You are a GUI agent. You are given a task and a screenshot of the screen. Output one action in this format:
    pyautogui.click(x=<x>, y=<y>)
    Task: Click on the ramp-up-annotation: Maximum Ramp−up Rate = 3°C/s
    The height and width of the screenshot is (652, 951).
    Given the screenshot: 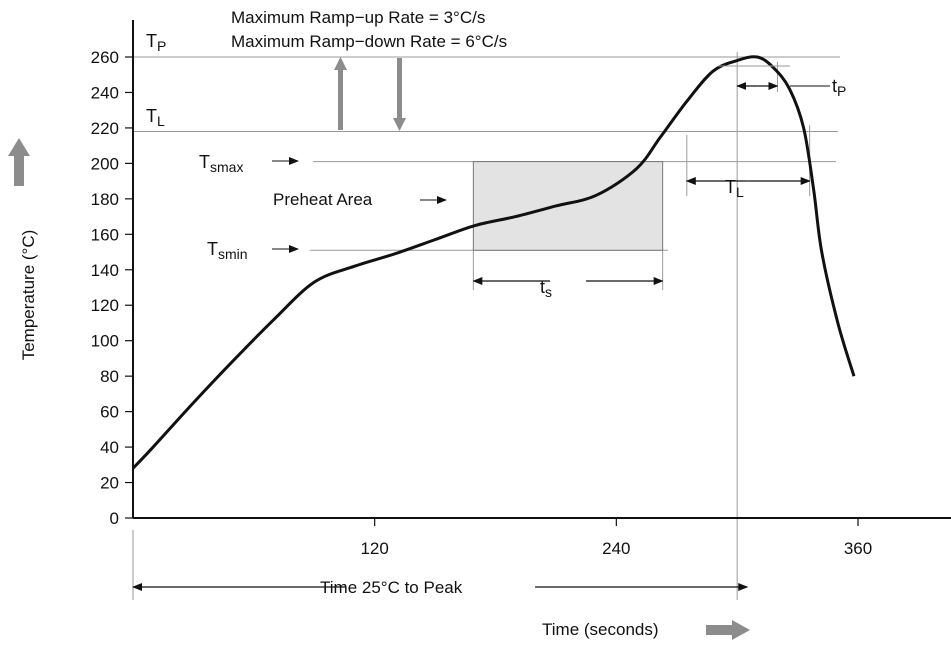 What is the action you would take?
    pyautogui.click(x=358, y=17)
    